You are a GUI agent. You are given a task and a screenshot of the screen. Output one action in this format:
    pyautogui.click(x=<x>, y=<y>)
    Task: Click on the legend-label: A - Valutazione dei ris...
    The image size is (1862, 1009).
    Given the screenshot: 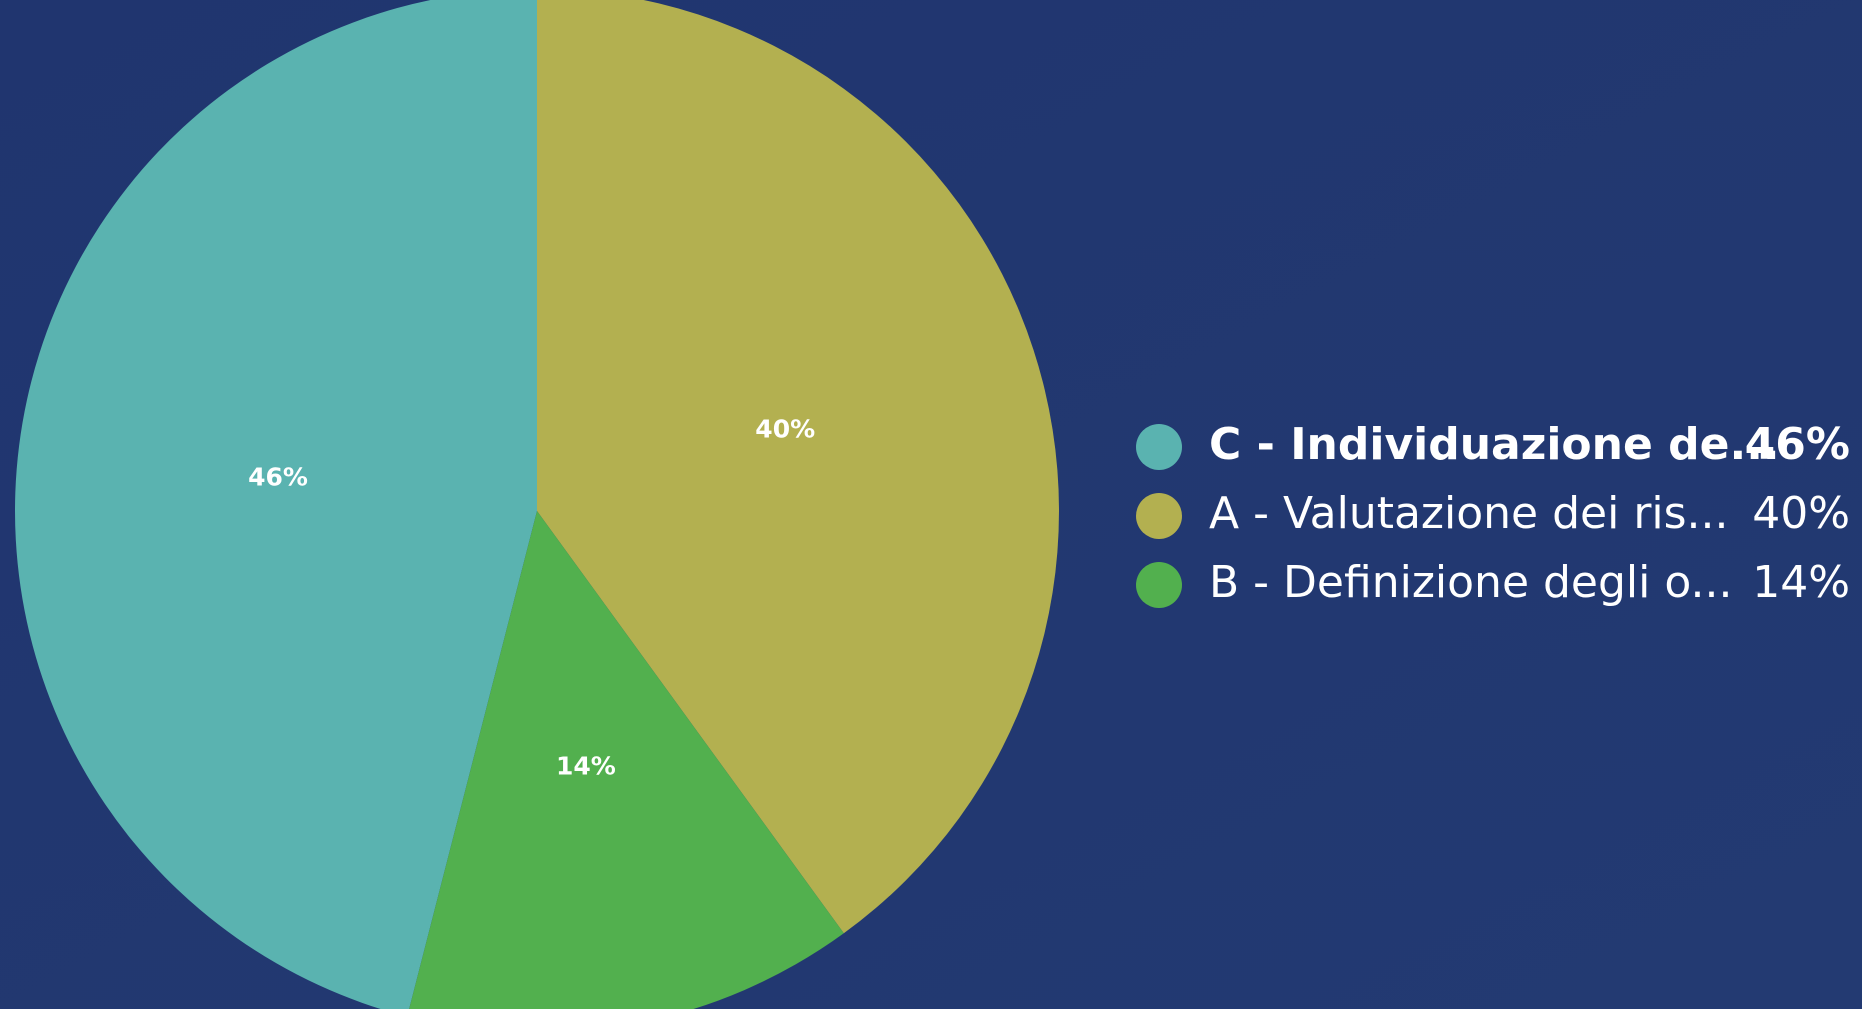 What is the action you would take?
    pyautogui.click(x=1469, y=513)
    